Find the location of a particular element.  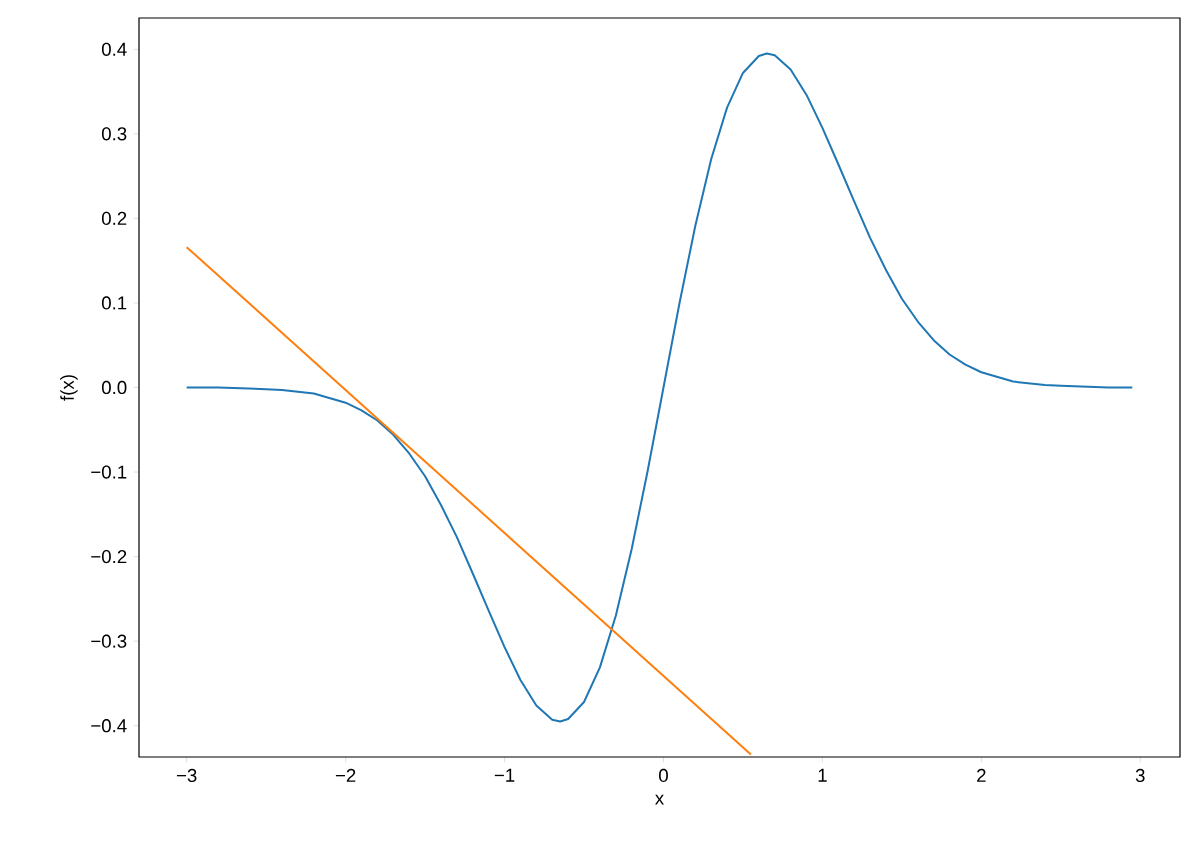

x-tick-label: 0 is located at coordinates (663, 775).